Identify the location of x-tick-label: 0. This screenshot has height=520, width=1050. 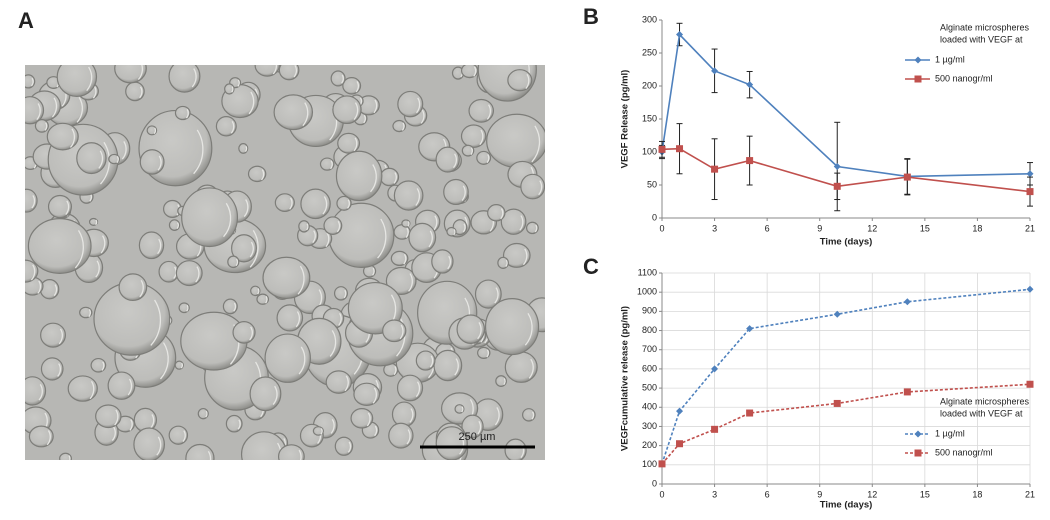
(661, 228).